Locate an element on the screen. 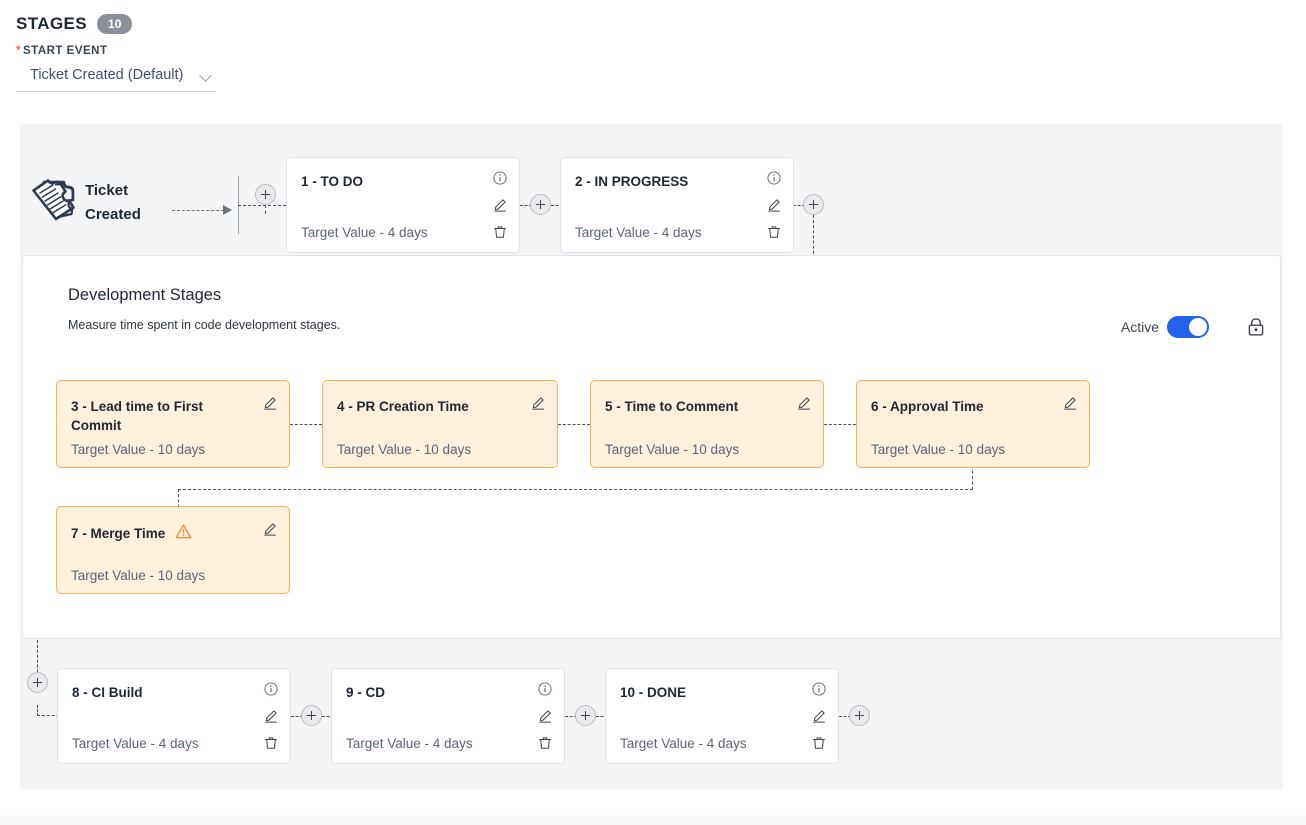  active-toggle-label: Active is located at coordinates (1139, 327).